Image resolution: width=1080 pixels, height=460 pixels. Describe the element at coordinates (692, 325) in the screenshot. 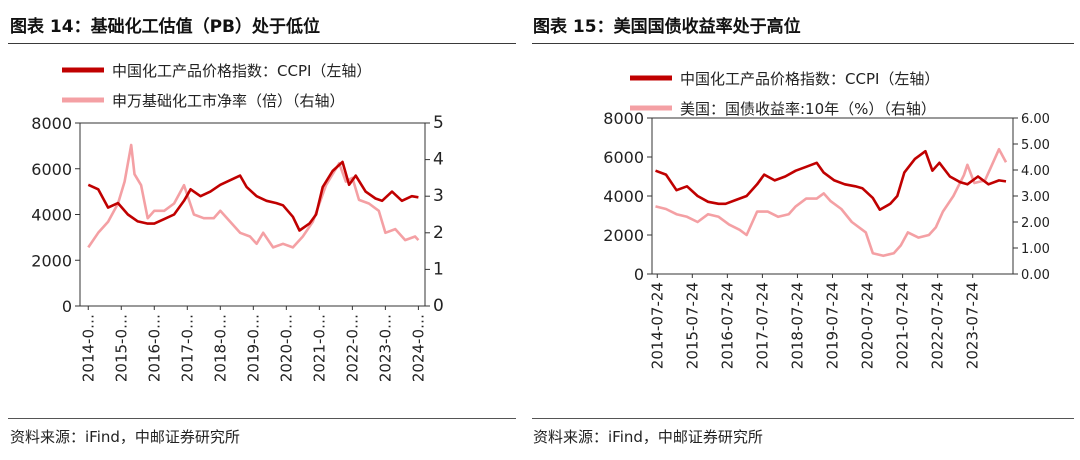

I see `right-x-tick-label-1: 2015-07-24` at that location.